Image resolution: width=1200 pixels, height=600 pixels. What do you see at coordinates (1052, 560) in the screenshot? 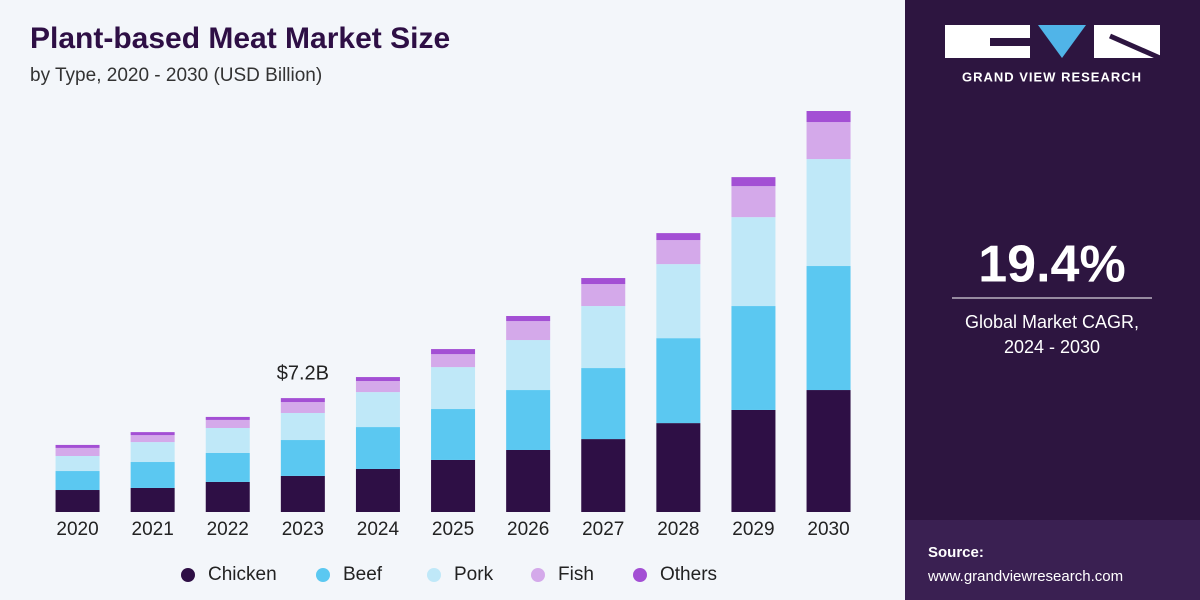
I see `source-panel` at bounding box center [1052, 560].